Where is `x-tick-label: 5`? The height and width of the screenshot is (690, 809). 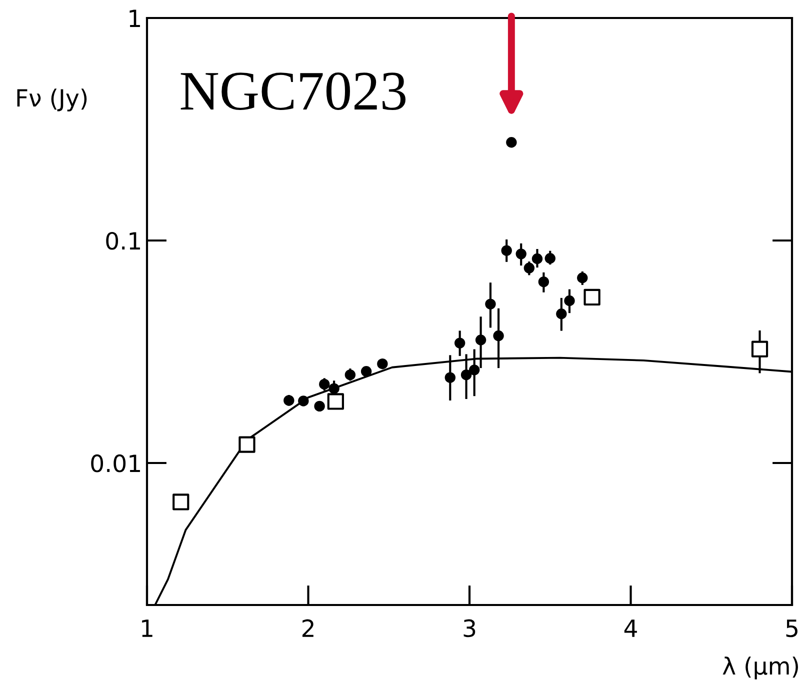
x-tick-label: 5 is located at coordinates (792, 629).